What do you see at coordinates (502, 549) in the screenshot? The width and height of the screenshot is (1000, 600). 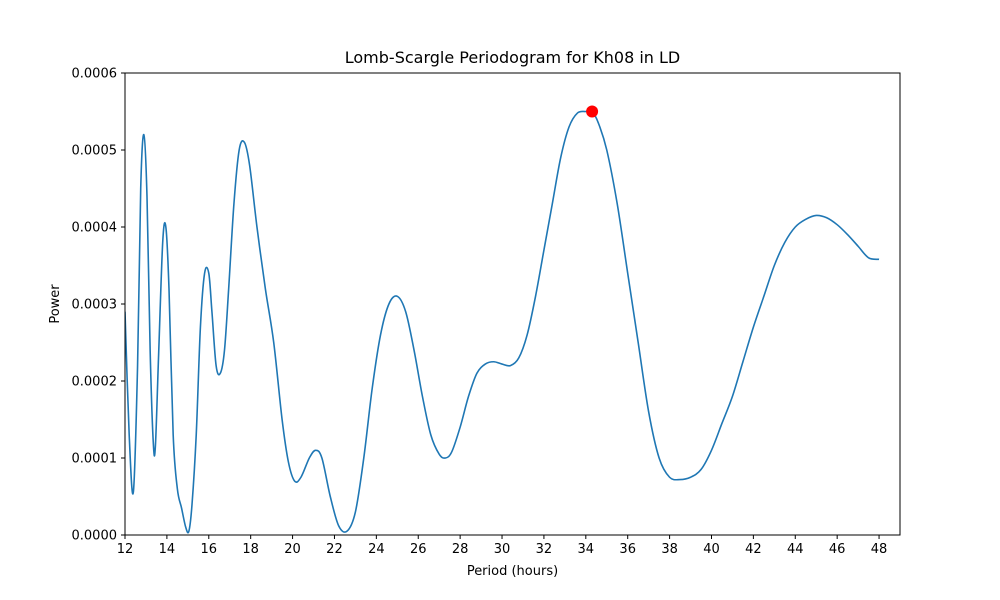 I see `x-tick-label-30: 30` at bounding box center [502, 549].